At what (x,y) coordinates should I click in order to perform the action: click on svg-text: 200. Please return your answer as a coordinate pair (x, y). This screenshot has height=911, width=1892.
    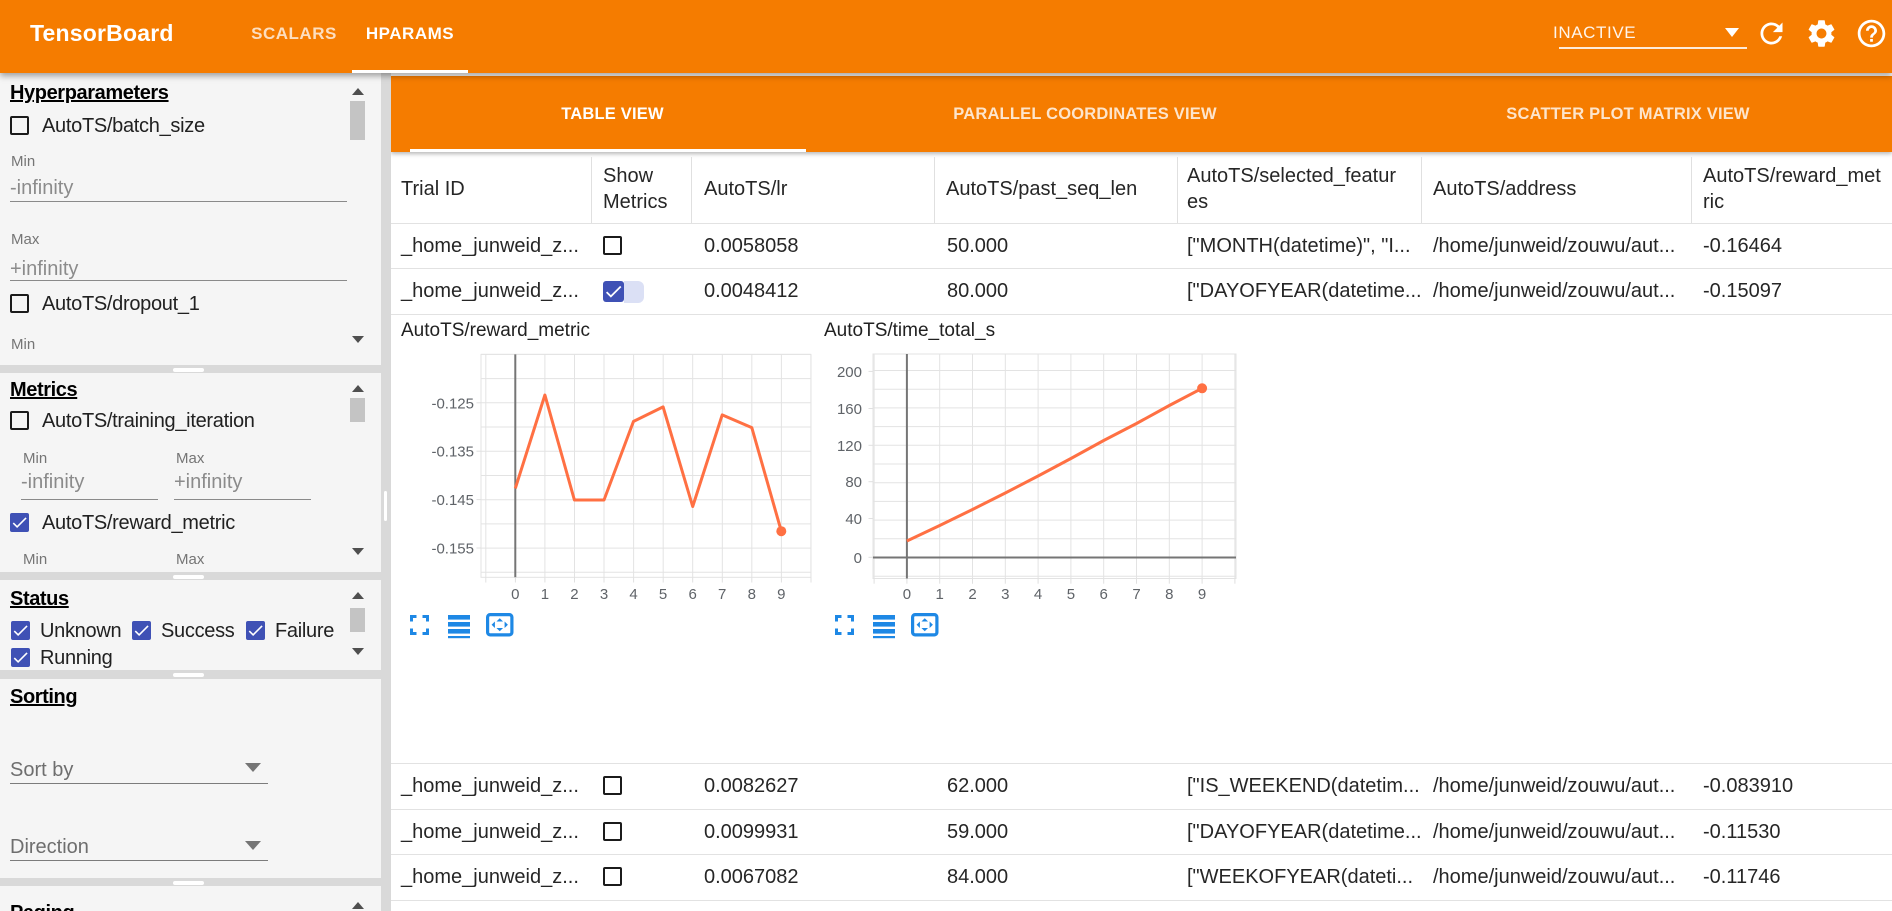
    Looking at the image, I should click on (849, 372).